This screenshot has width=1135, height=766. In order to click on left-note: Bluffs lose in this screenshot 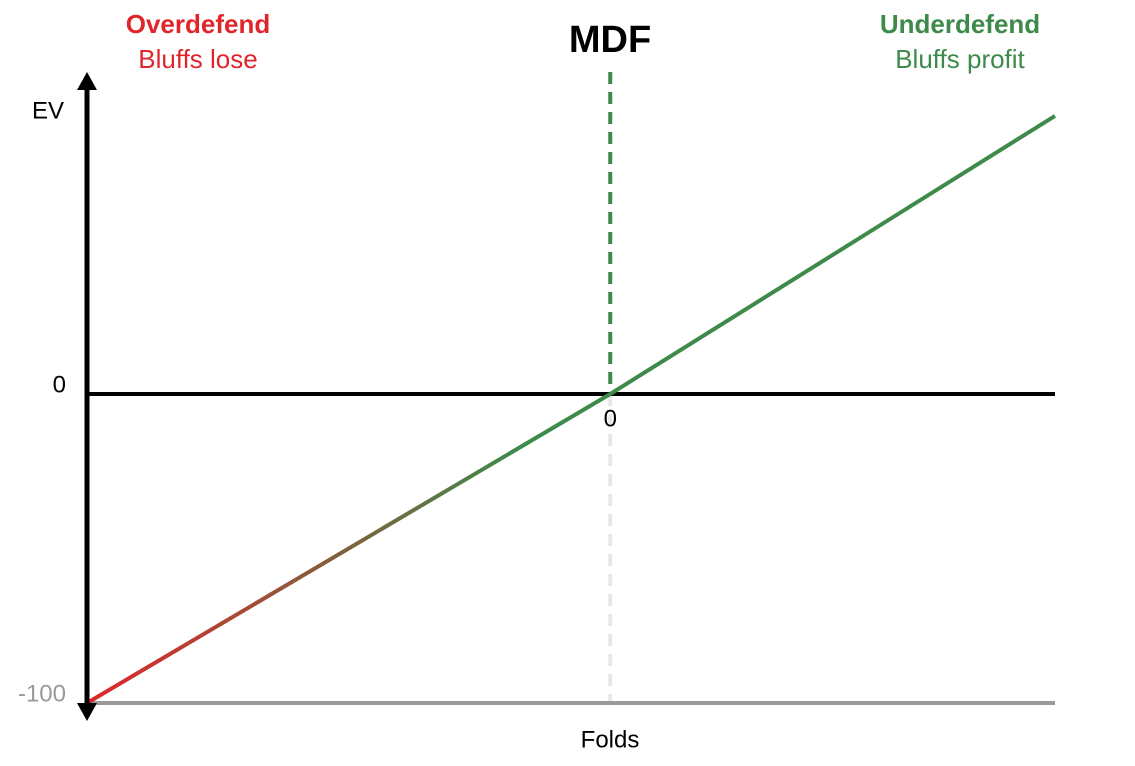, I will do `click(197, 59)`.